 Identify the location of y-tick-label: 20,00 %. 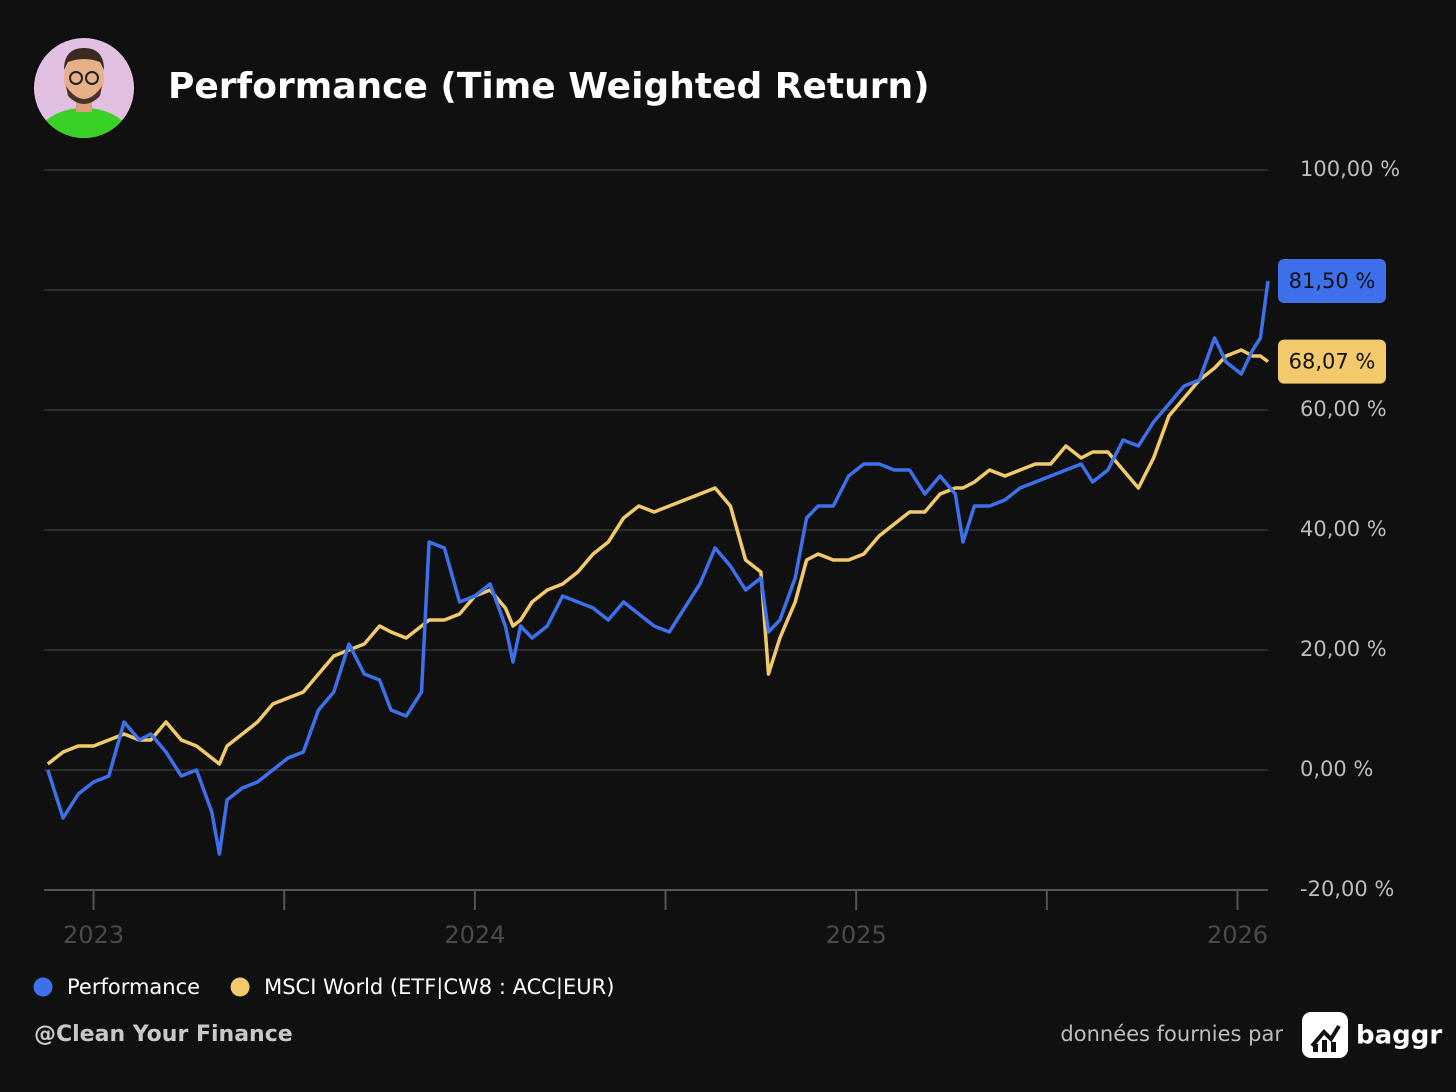
(1343, 649).